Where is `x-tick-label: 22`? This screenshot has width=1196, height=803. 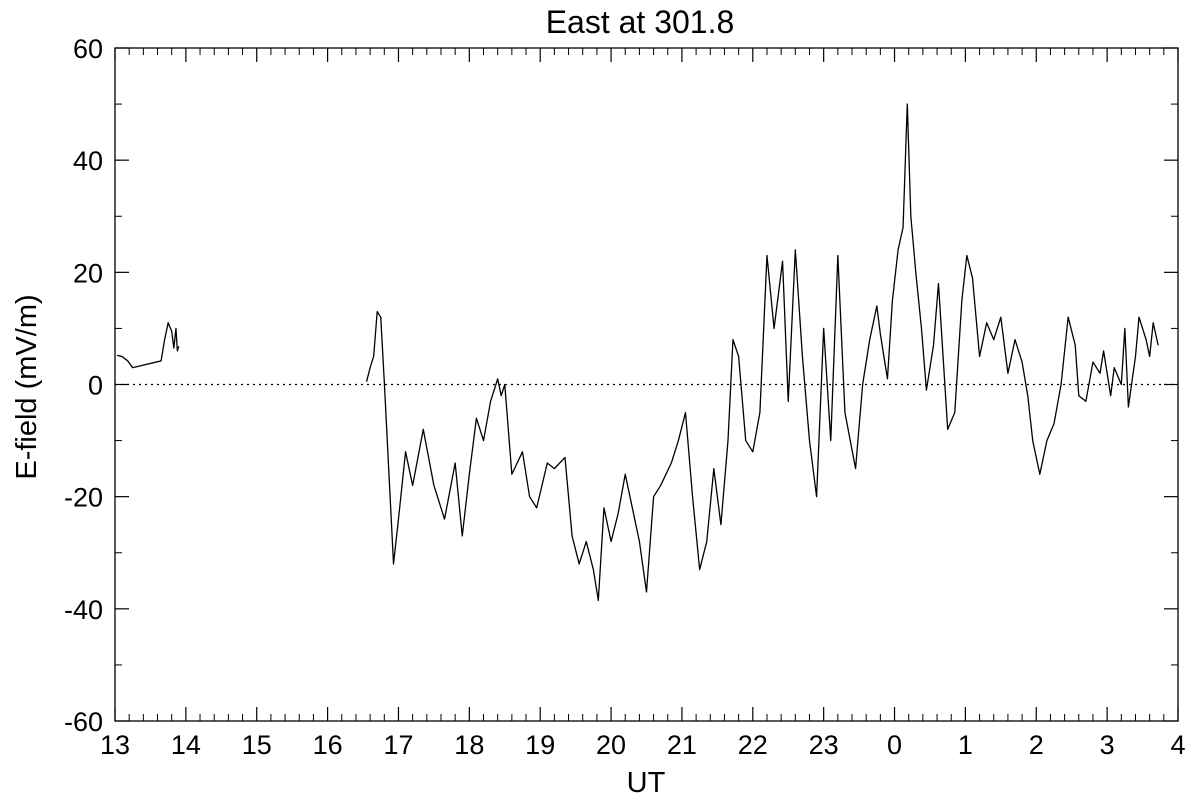
x-tick-label: 22 is located at coordinates (753, 745).